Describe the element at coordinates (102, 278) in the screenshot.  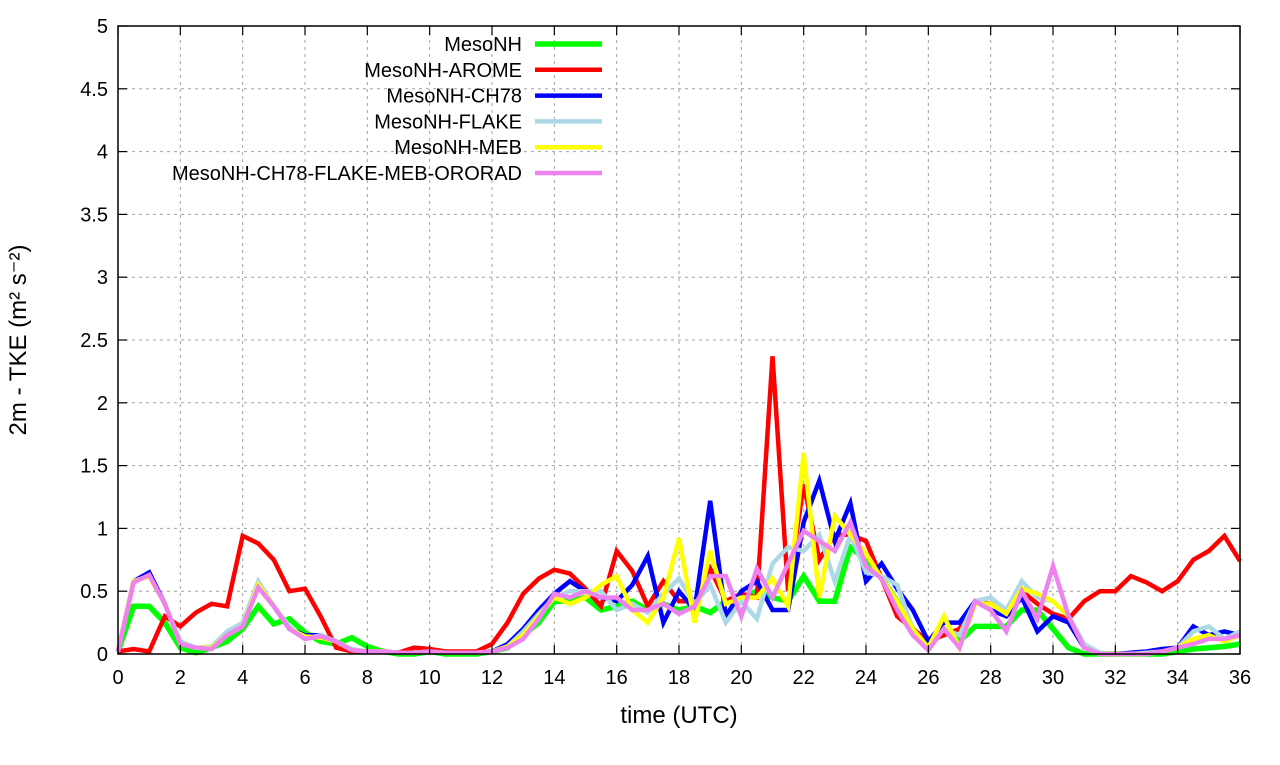
I see `y-tick-label: 3` at that location.